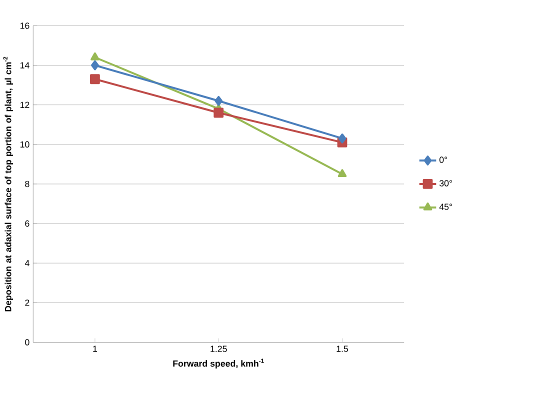 The width and height of the screenshot is (547, 410). I want to click on y-tick-label: 2, so click(27, 303).